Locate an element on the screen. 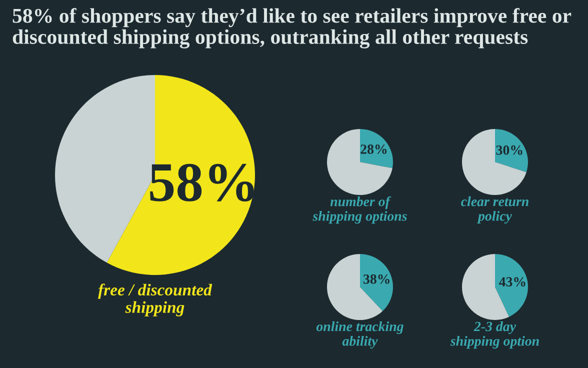 Image resolution: width=588 pixels, height=368 pixels. data-label: 28% is located at coordinates (373, 149).